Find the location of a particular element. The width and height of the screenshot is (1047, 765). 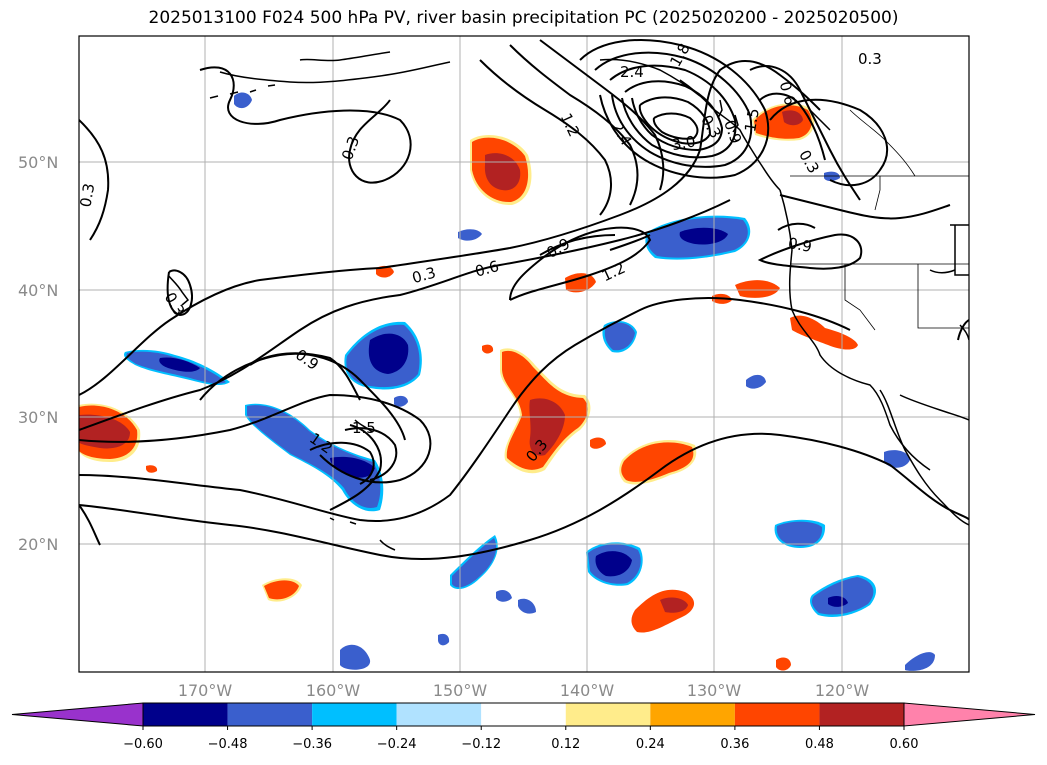

colorbar-extend-min is located at coordinates (77, 714).